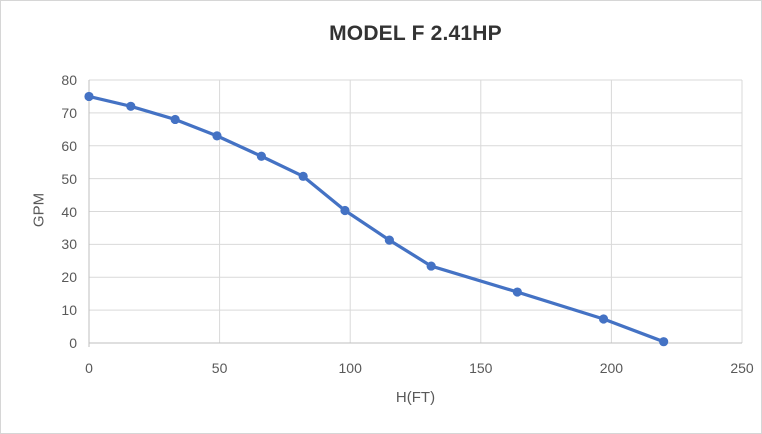 This screenshot has width=762, height=434. Describe the element at coordinates (481, 368) in the screenshot. I see `x-tick-label: 150` at that location.